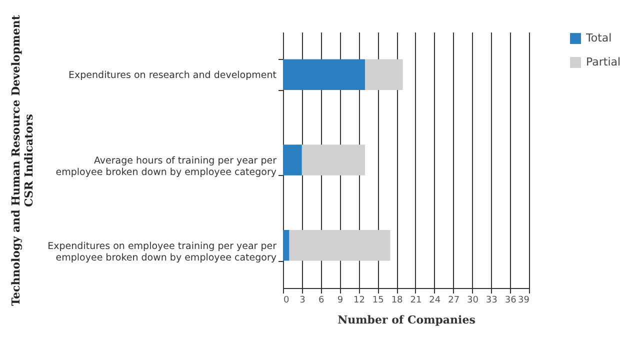 The height and width of the screenshot is (343, 626). What do you see at coordinates (435, 301) in the screenshot?
I see `x-tick-label: 24` at bounding box center [435, 301].